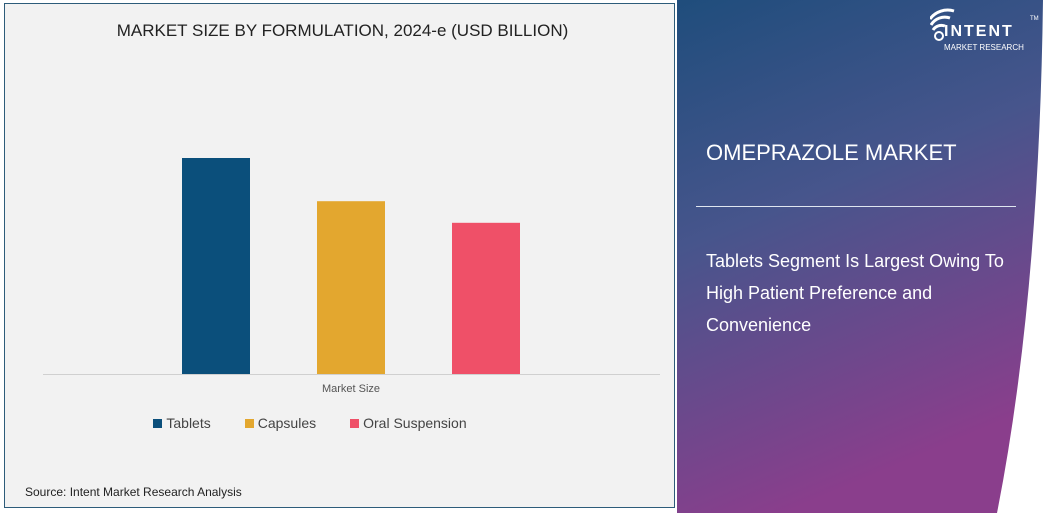 Image resolution: width=1043 pixels, height=513 pixels. I want to click on intent-logo: INTENT TM MARKET RESEARCH, so click(986, 33).